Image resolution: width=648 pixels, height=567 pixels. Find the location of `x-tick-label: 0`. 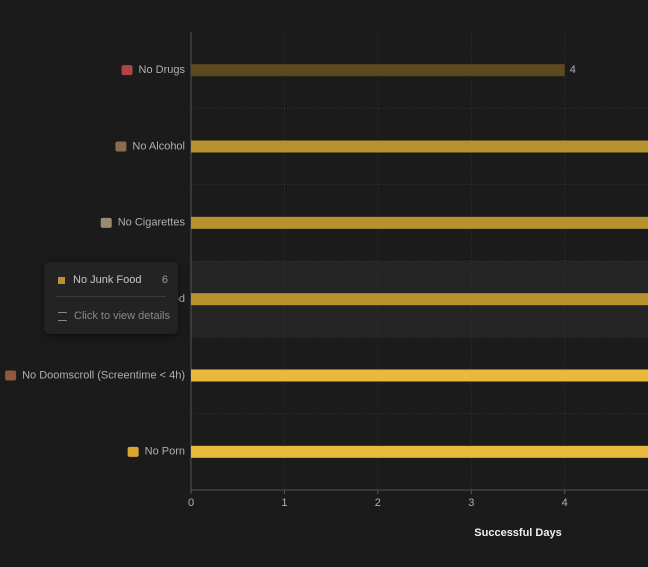

x-tick-label: 0 is located at coordinates (191, 503).